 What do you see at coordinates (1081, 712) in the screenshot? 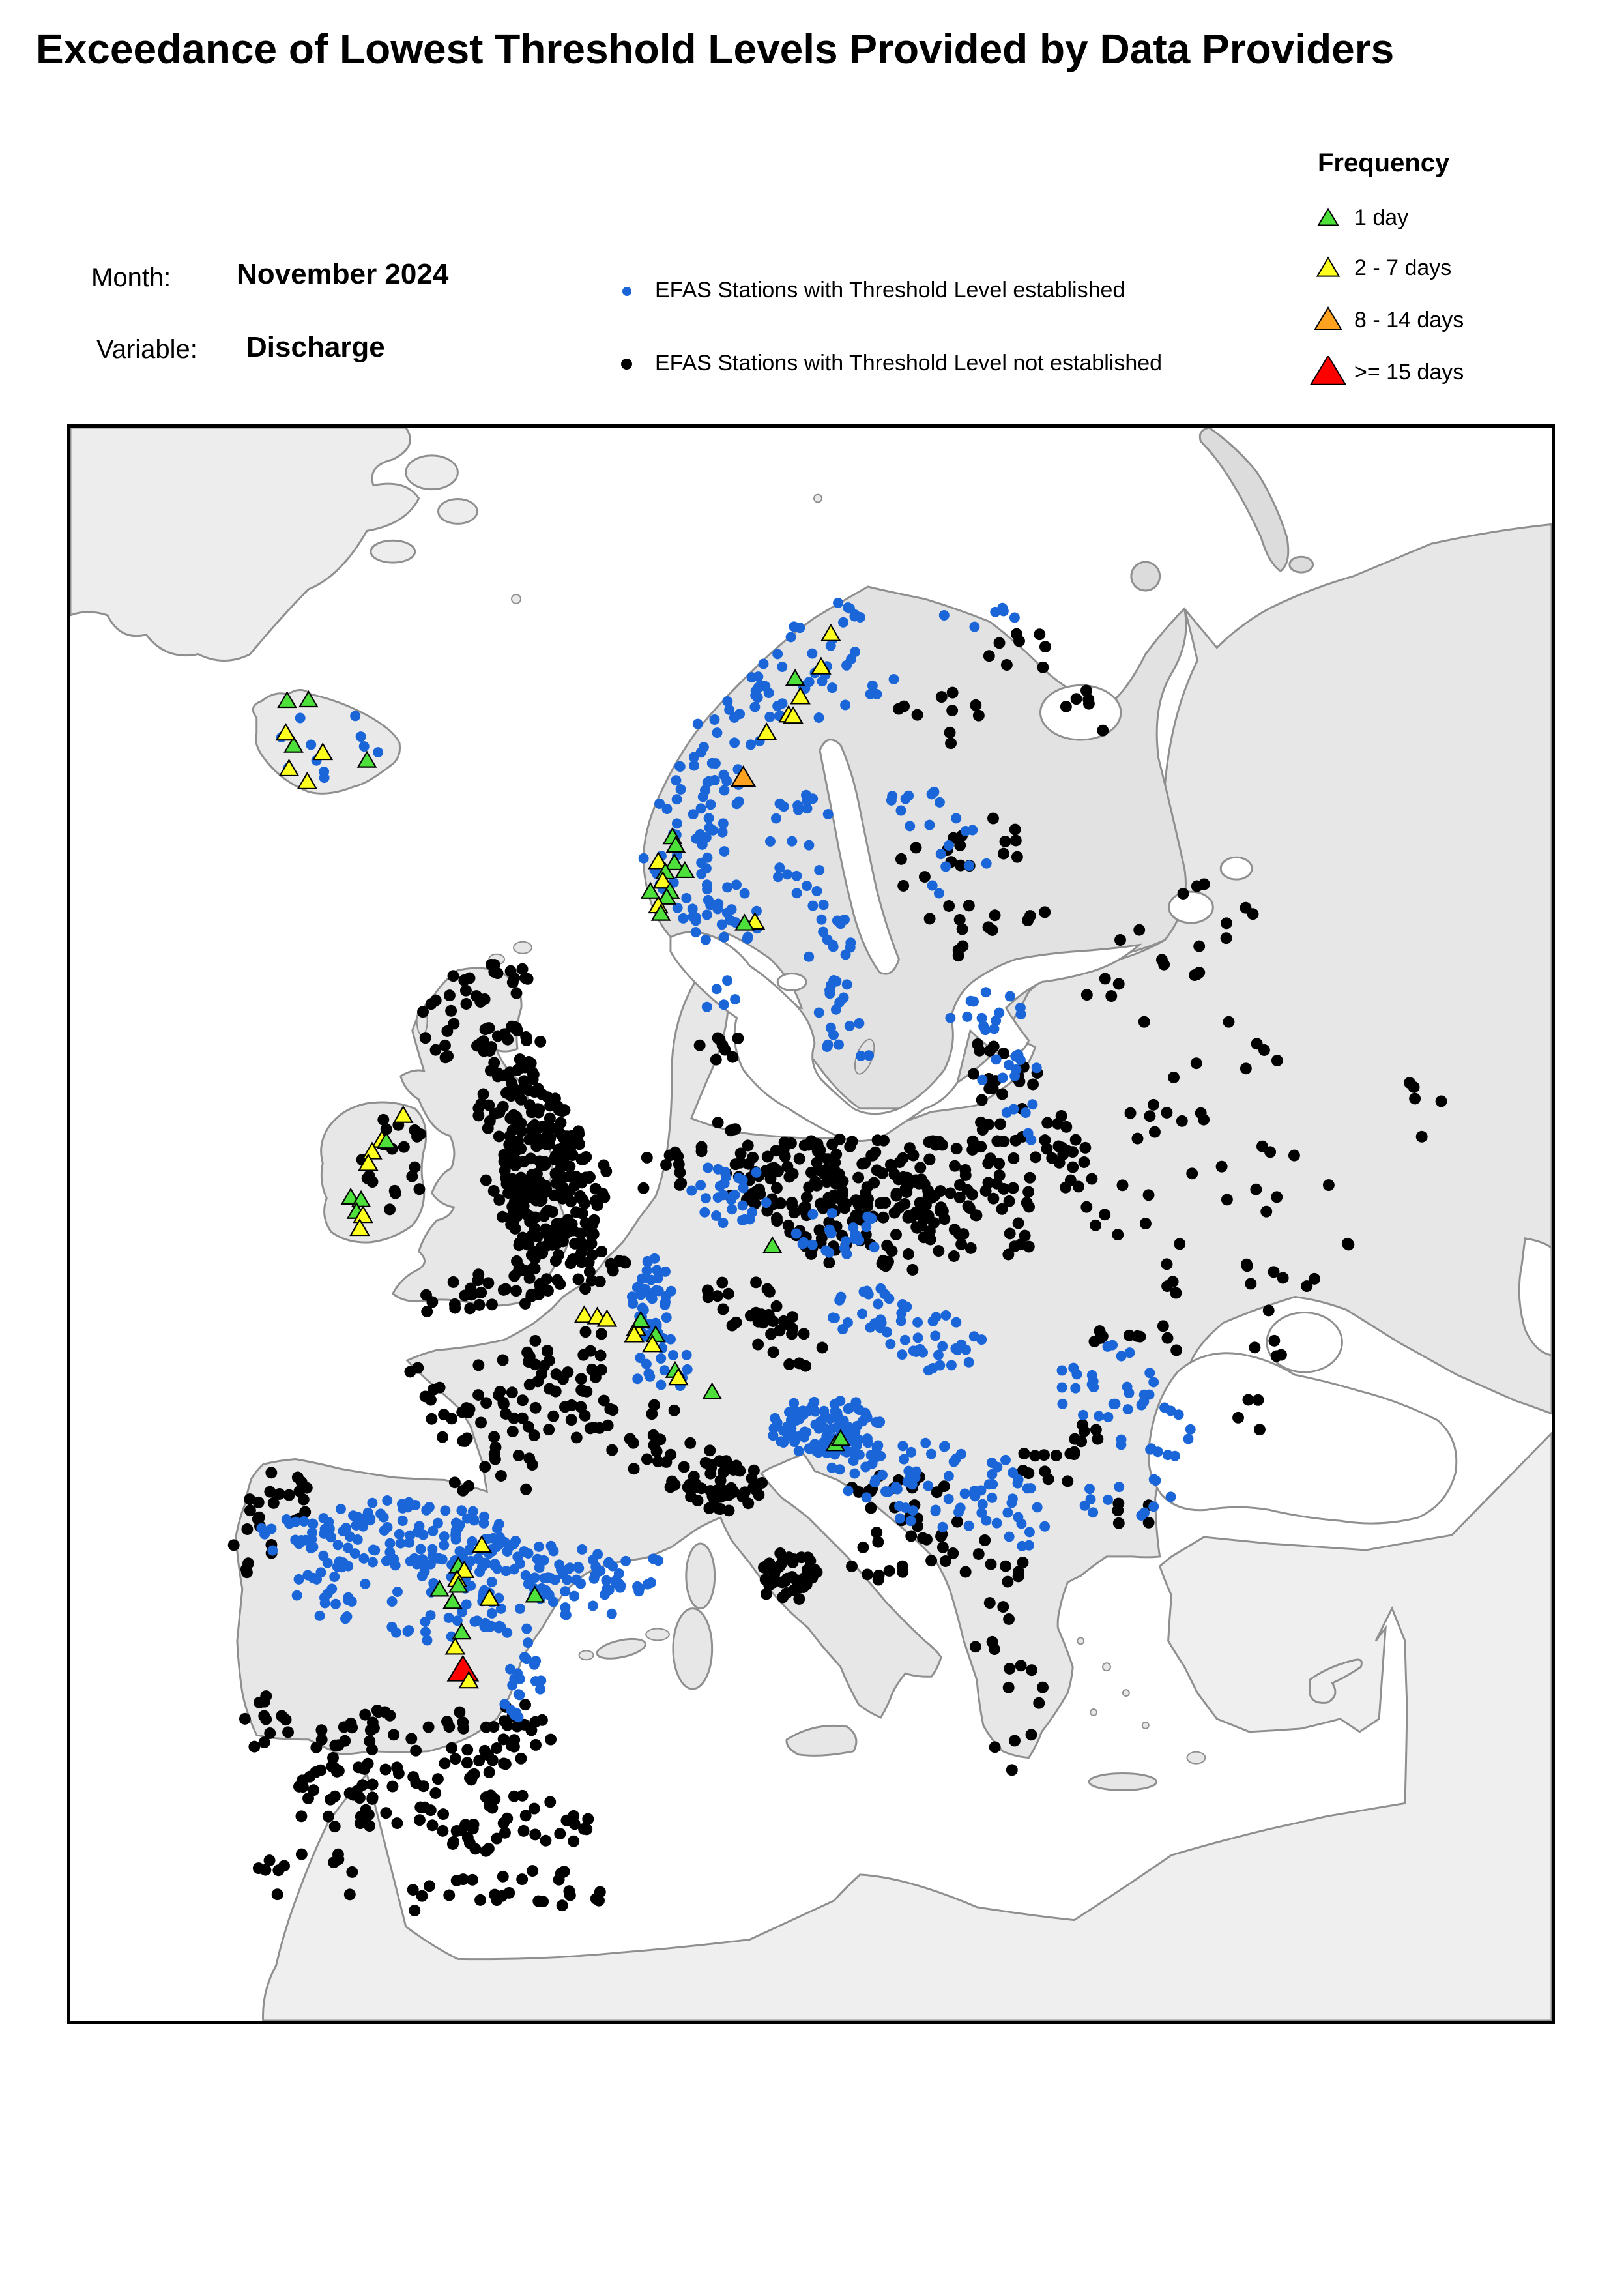
I see `sea-white-sea` at bounding box center [1081, 712].